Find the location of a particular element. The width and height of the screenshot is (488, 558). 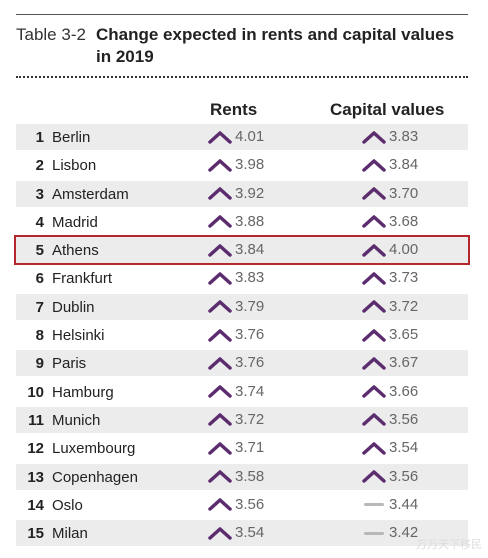

capital-cell: 3.83 is located at coordinates (390, 136).